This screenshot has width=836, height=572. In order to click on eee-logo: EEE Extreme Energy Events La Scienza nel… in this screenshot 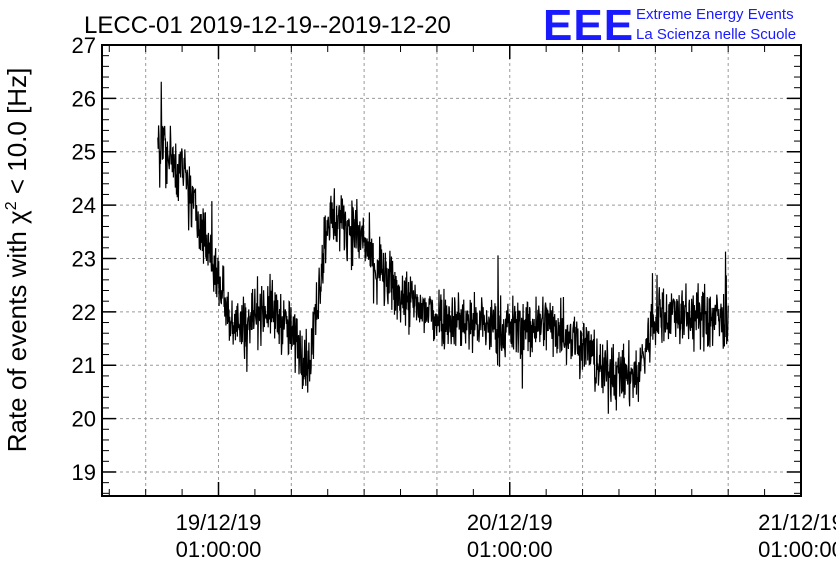, I will do `click(669, 25)`.